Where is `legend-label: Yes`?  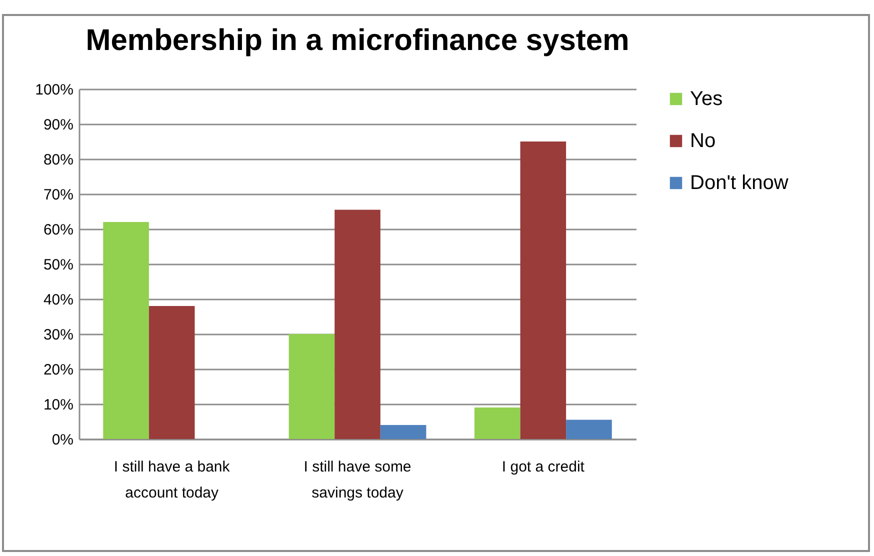
legend-label: Yes is located at coordinates (706, 99).